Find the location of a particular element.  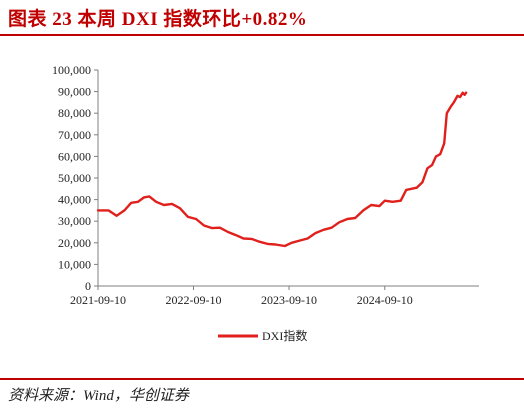

y-tick-label: 0 is located at coordinates (88, 286).